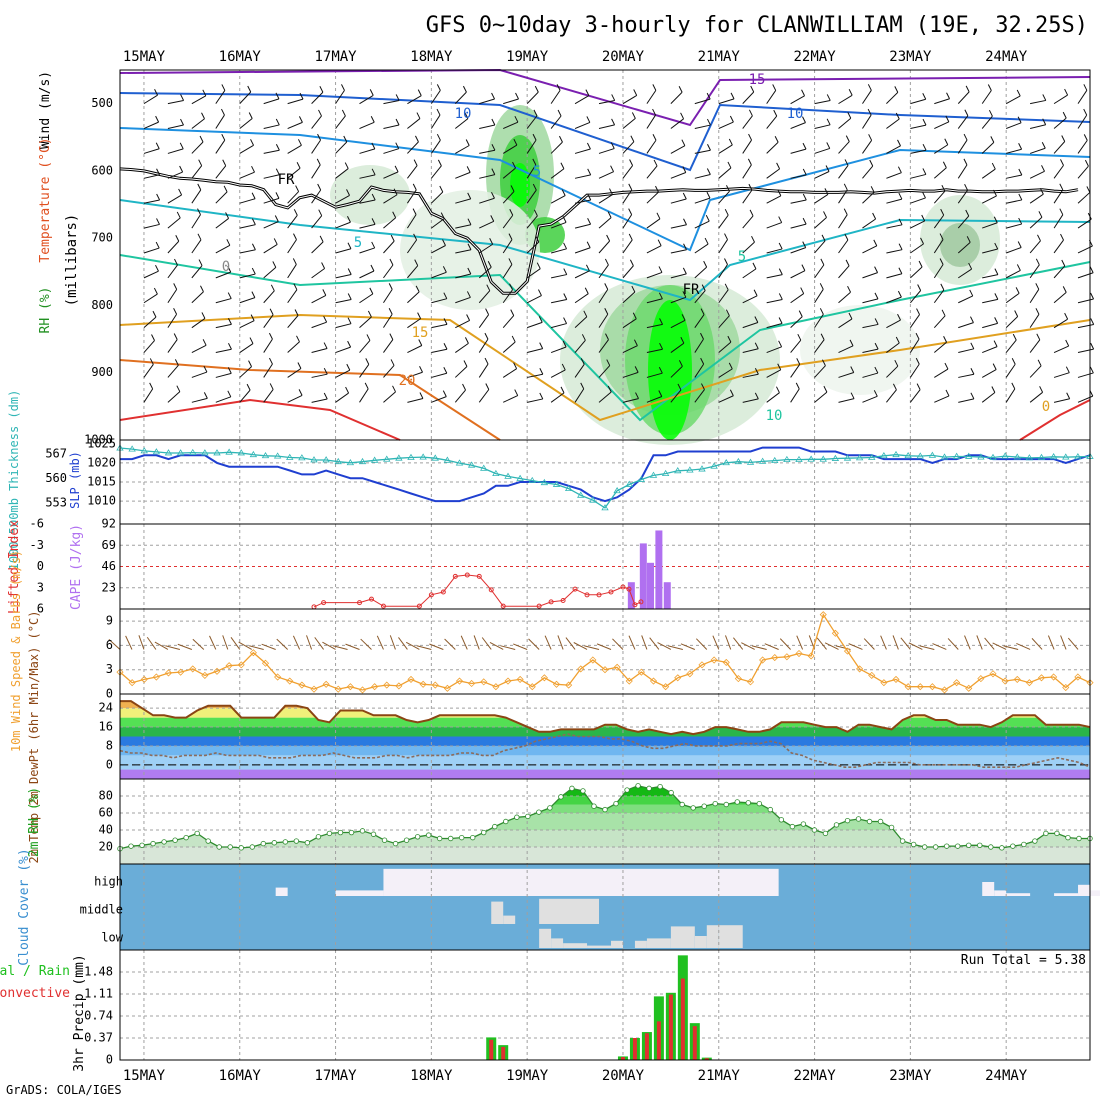 The width and height of the screenshot is (1100, 1104). I want to click on rh-contour-area, so click(370, 195).